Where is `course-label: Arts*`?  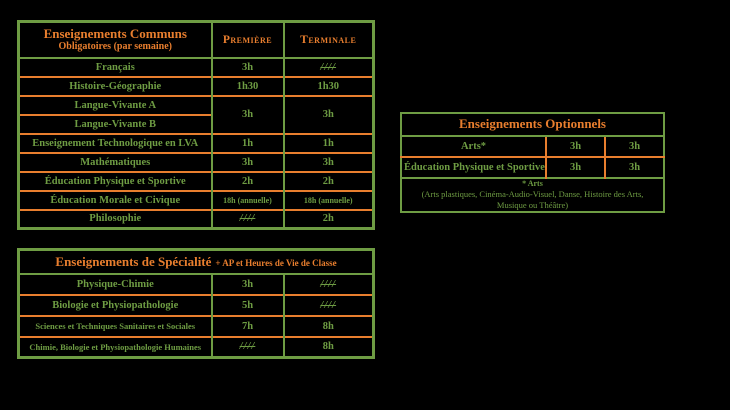
course-label: Arts* is located at coordinates (473, 146).